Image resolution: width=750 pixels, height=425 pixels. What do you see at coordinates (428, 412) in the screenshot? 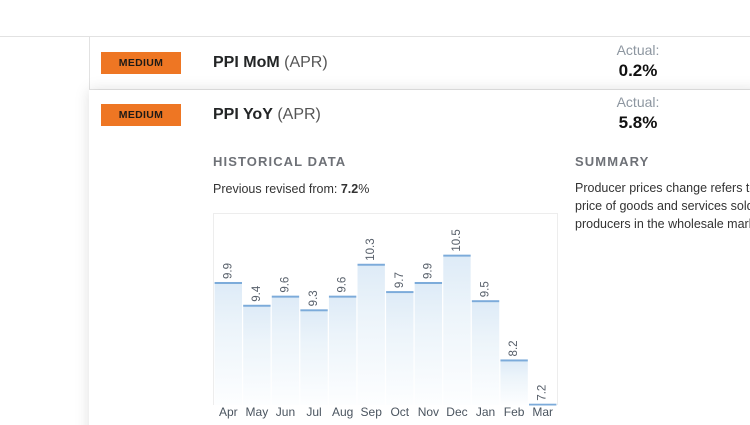
I see `svg-text: Nov` at bounding box center [428, 412].